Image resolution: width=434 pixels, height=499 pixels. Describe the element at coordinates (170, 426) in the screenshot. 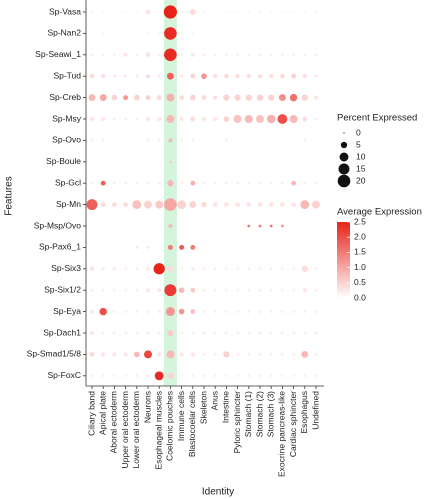

I see `x-tick-label: Coelomic pouches` at that location.